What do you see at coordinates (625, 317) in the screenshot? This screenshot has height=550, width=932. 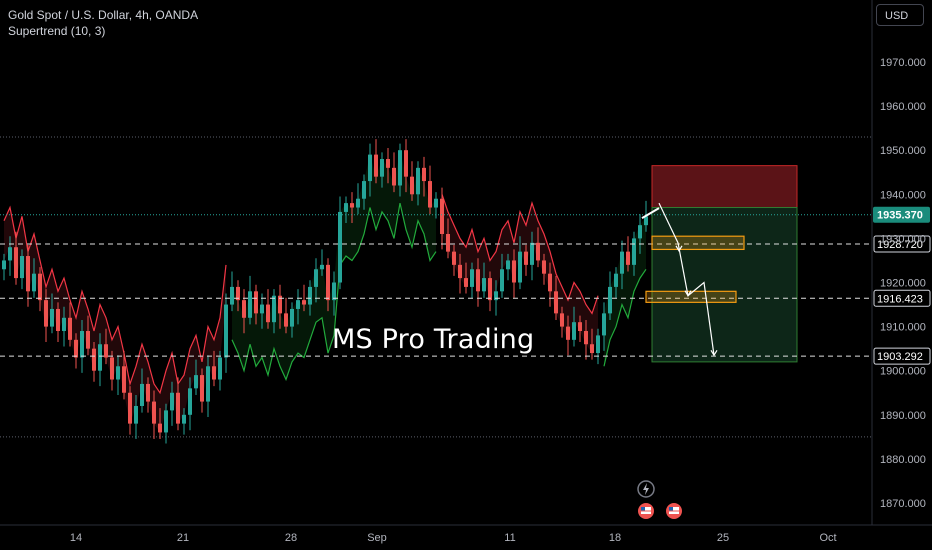 I see `supertrend-up-line` at bounding box center [625, 317].